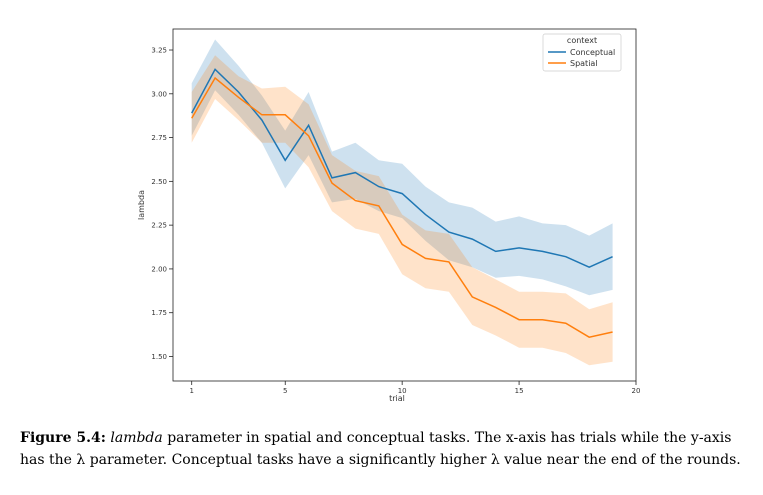 This screenshot has height=495, width=763. What do you see at coordinates (159, 94) in the screenshot?
I see `y-tick-label: 3.00` at bounding box center [159, 94].